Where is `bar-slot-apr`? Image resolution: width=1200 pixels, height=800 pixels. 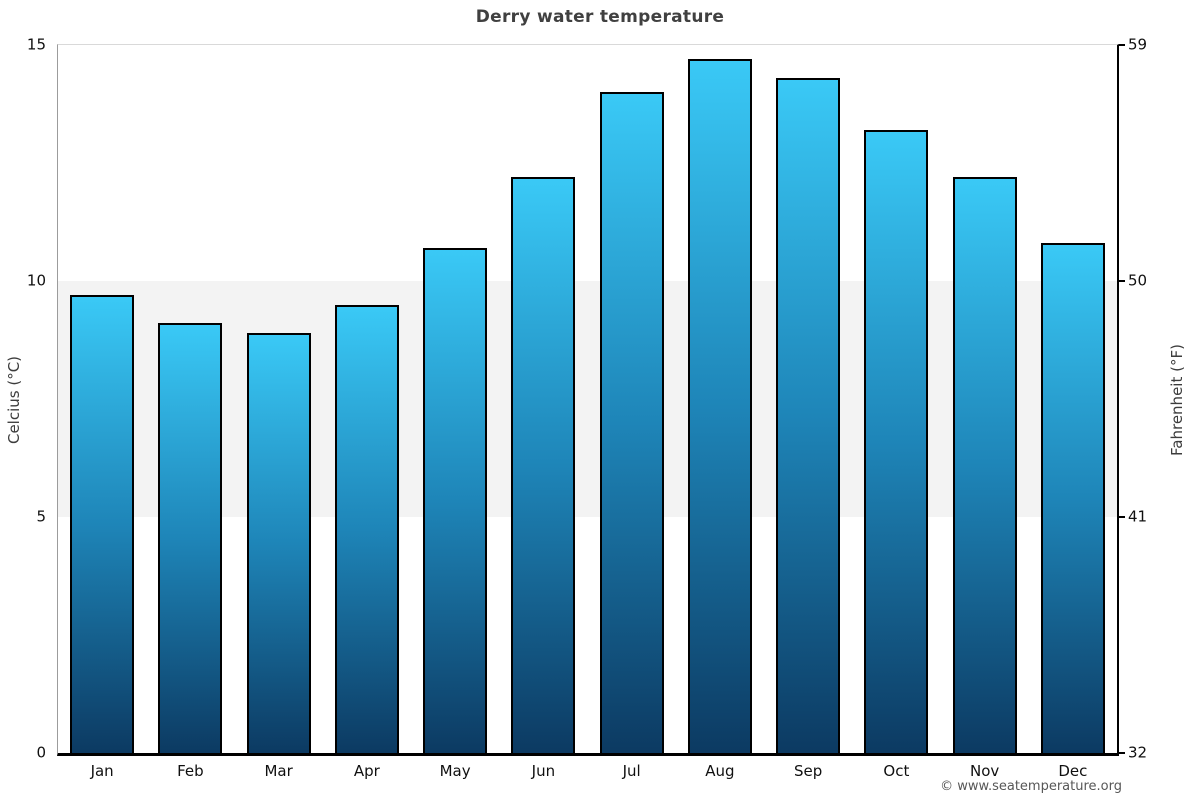 bar-slot-apr is located at coordinates (367, 399).